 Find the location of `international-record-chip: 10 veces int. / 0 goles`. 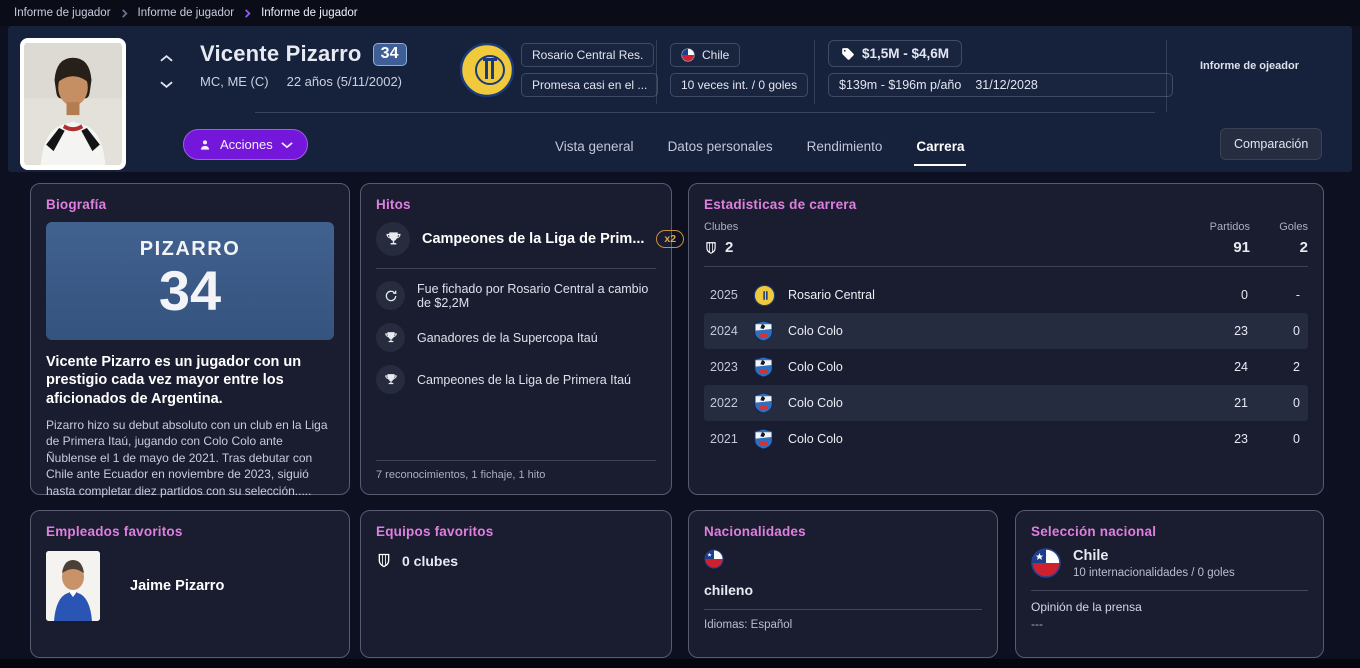

international-record-chip: 10 veces int. / 0 goles is located at coordinates (739, 85).